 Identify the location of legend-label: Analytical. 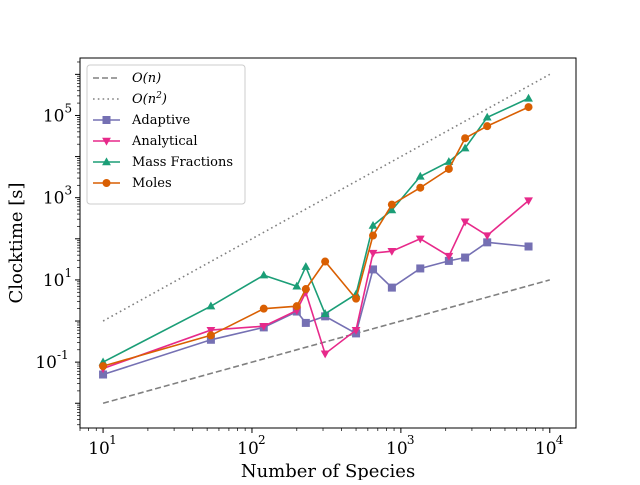
(164, 141).